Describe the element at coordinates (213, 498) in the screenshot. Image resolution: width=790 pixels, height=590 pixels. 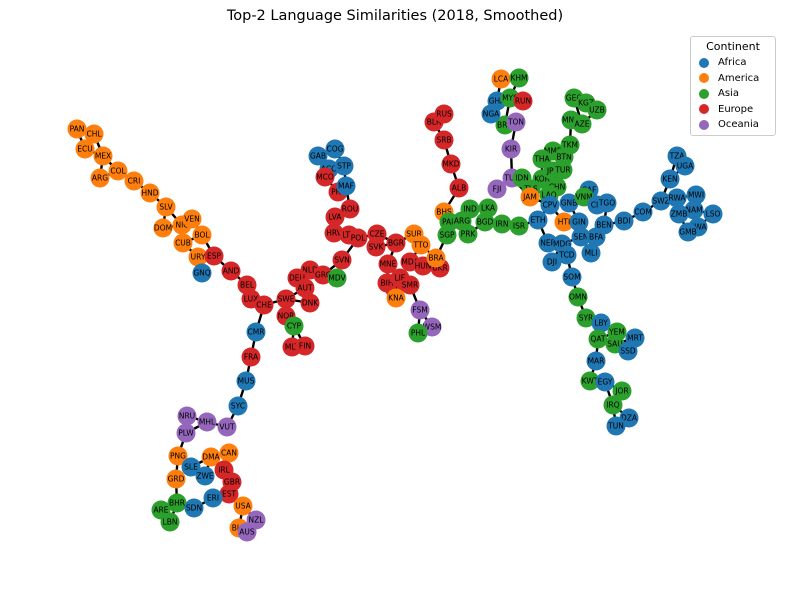
I see `node-label: ERI` at that location.